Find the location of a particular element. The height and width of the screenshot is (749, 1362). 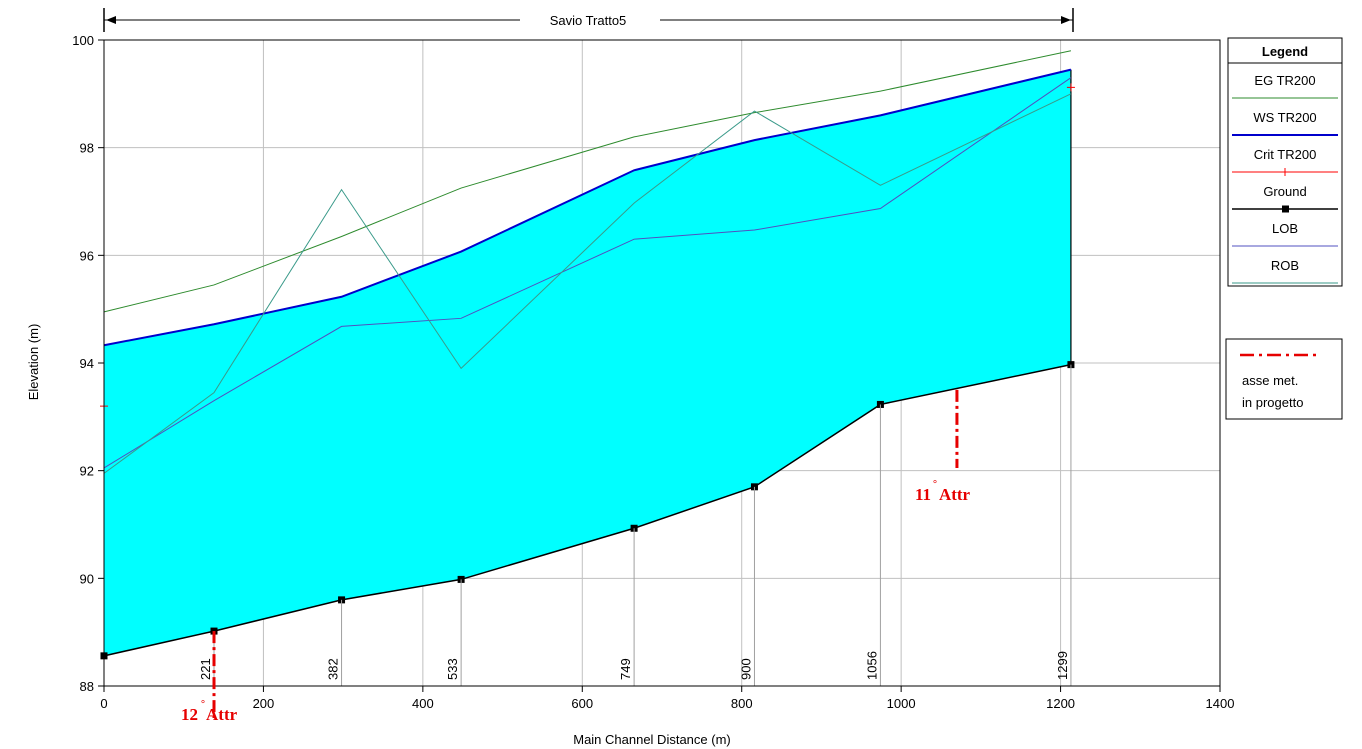

y-tick-label: 96 is located at coordinates (87, 255).